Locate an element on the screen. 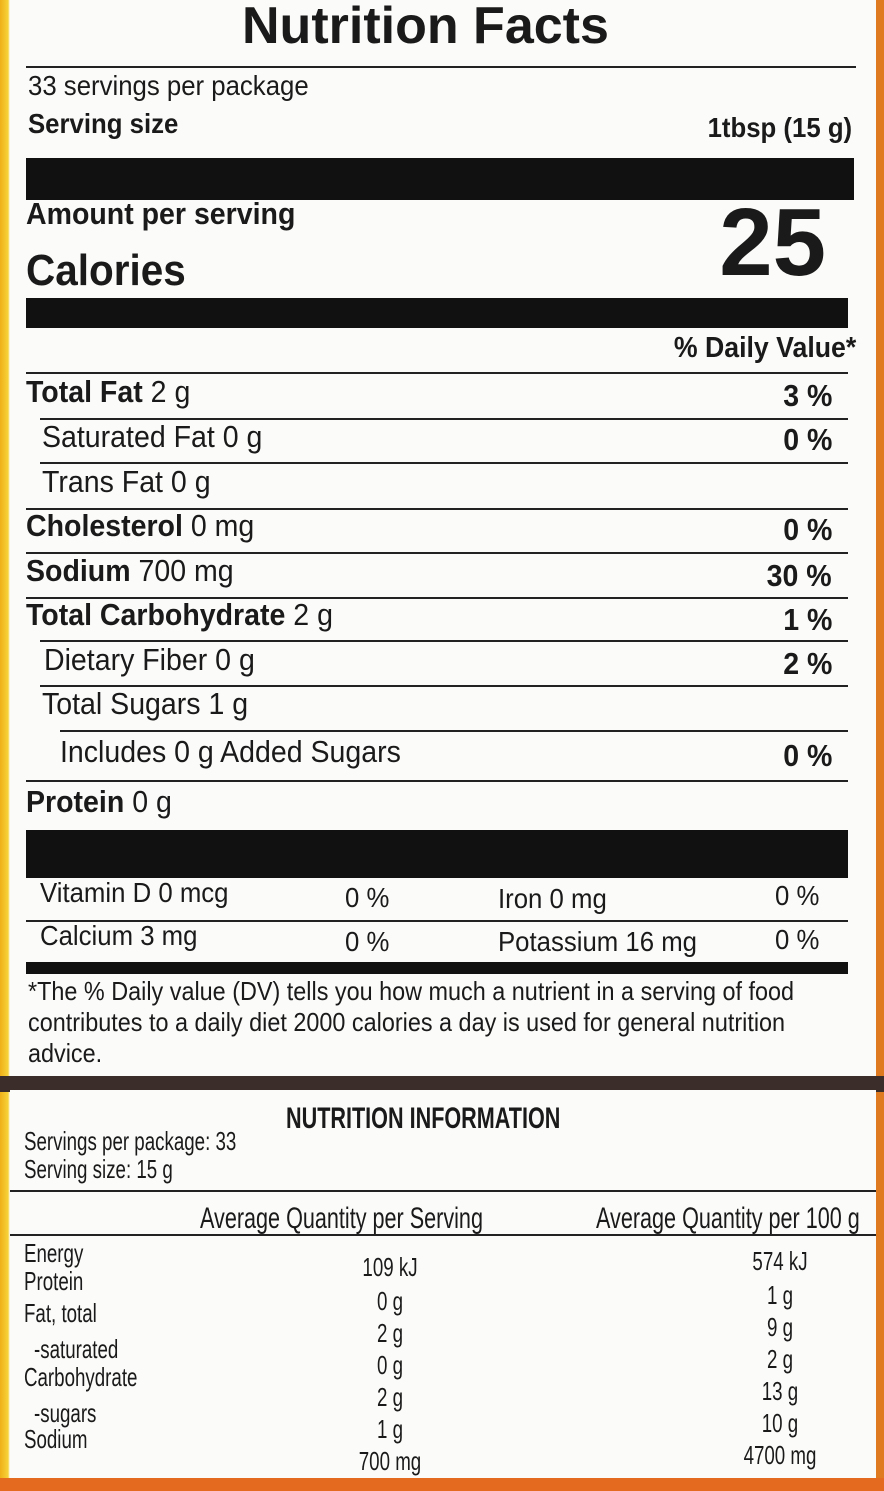  servings-per-package: 33 servings per package is located at coordinates (168, 85).